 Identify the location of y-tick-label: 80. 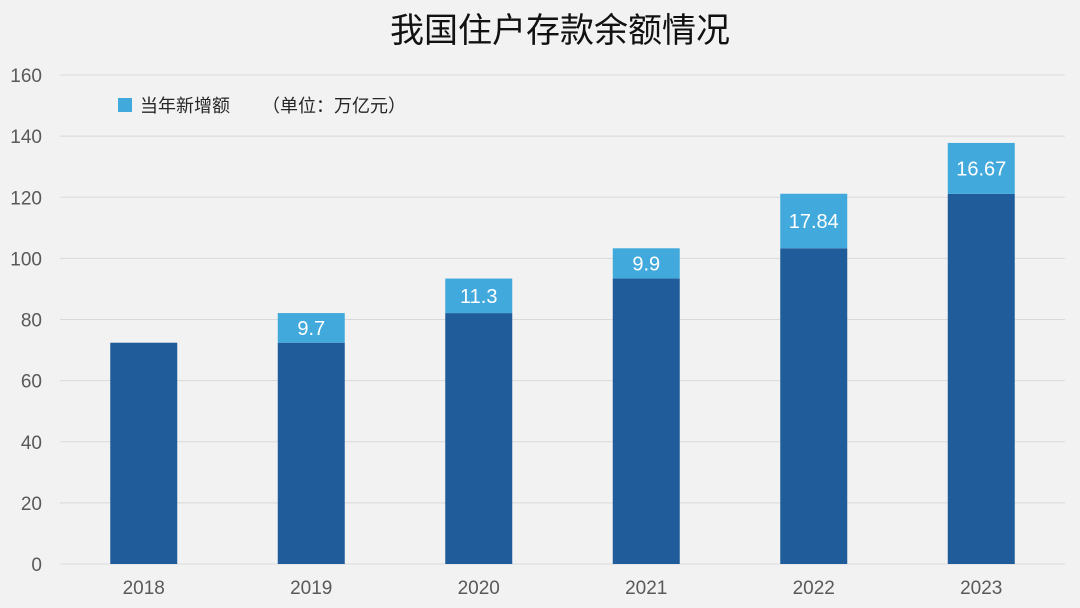
(31, 321).